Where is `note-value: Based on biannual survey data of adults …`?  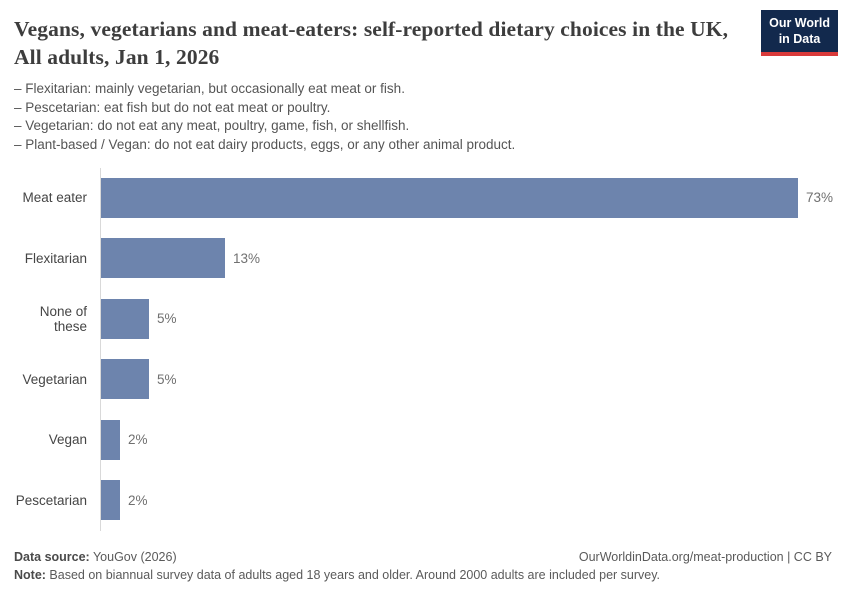 note-value: Based on biannual survey data of adults … is located at coordinates (353, 575).